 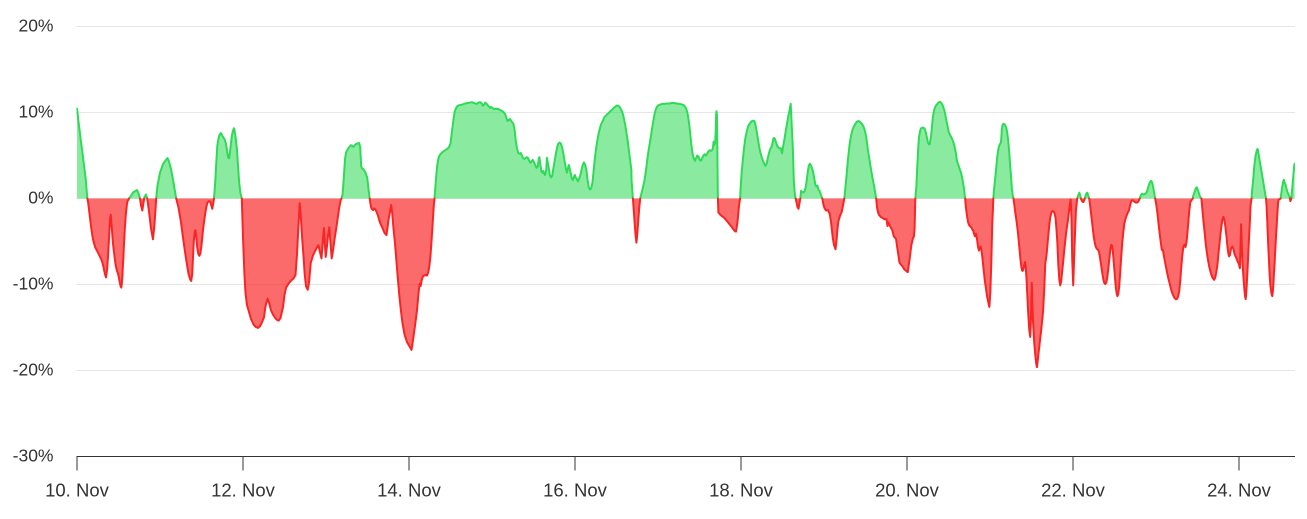 I want to click on svg-text: 20. Nov, so click(x=907, y=490).